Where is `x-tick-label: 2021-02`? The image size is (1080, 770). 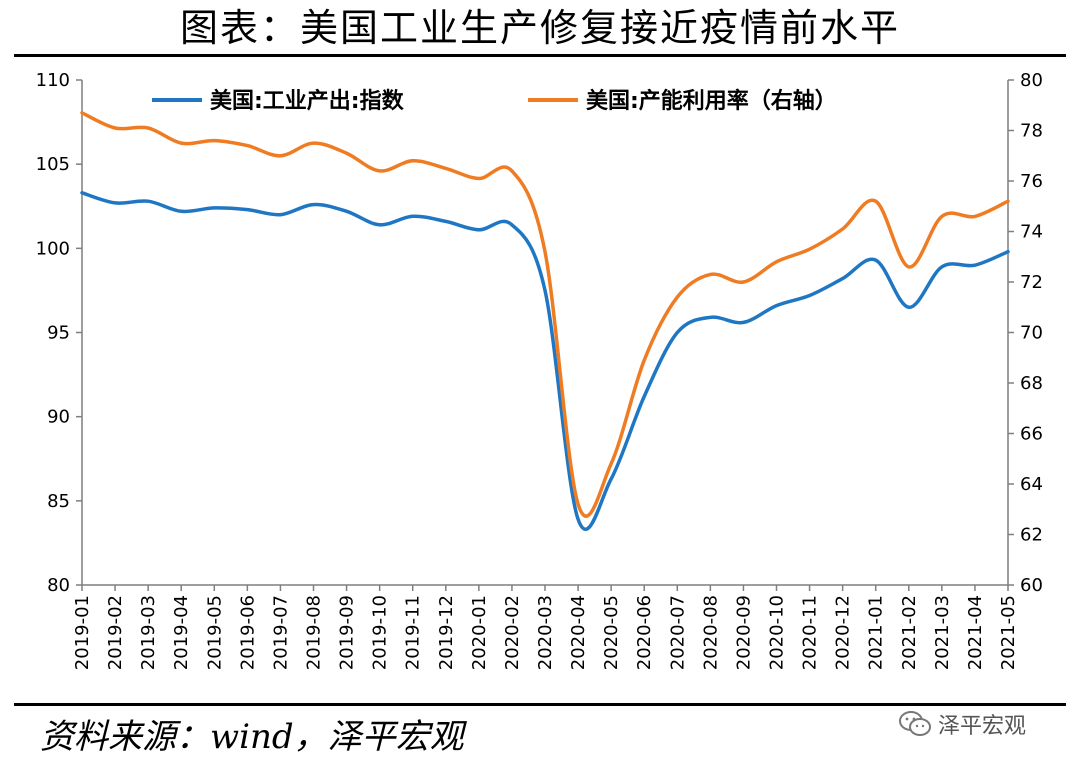 x-tick-label: 2021-02 is located at coordinates (909, 632).